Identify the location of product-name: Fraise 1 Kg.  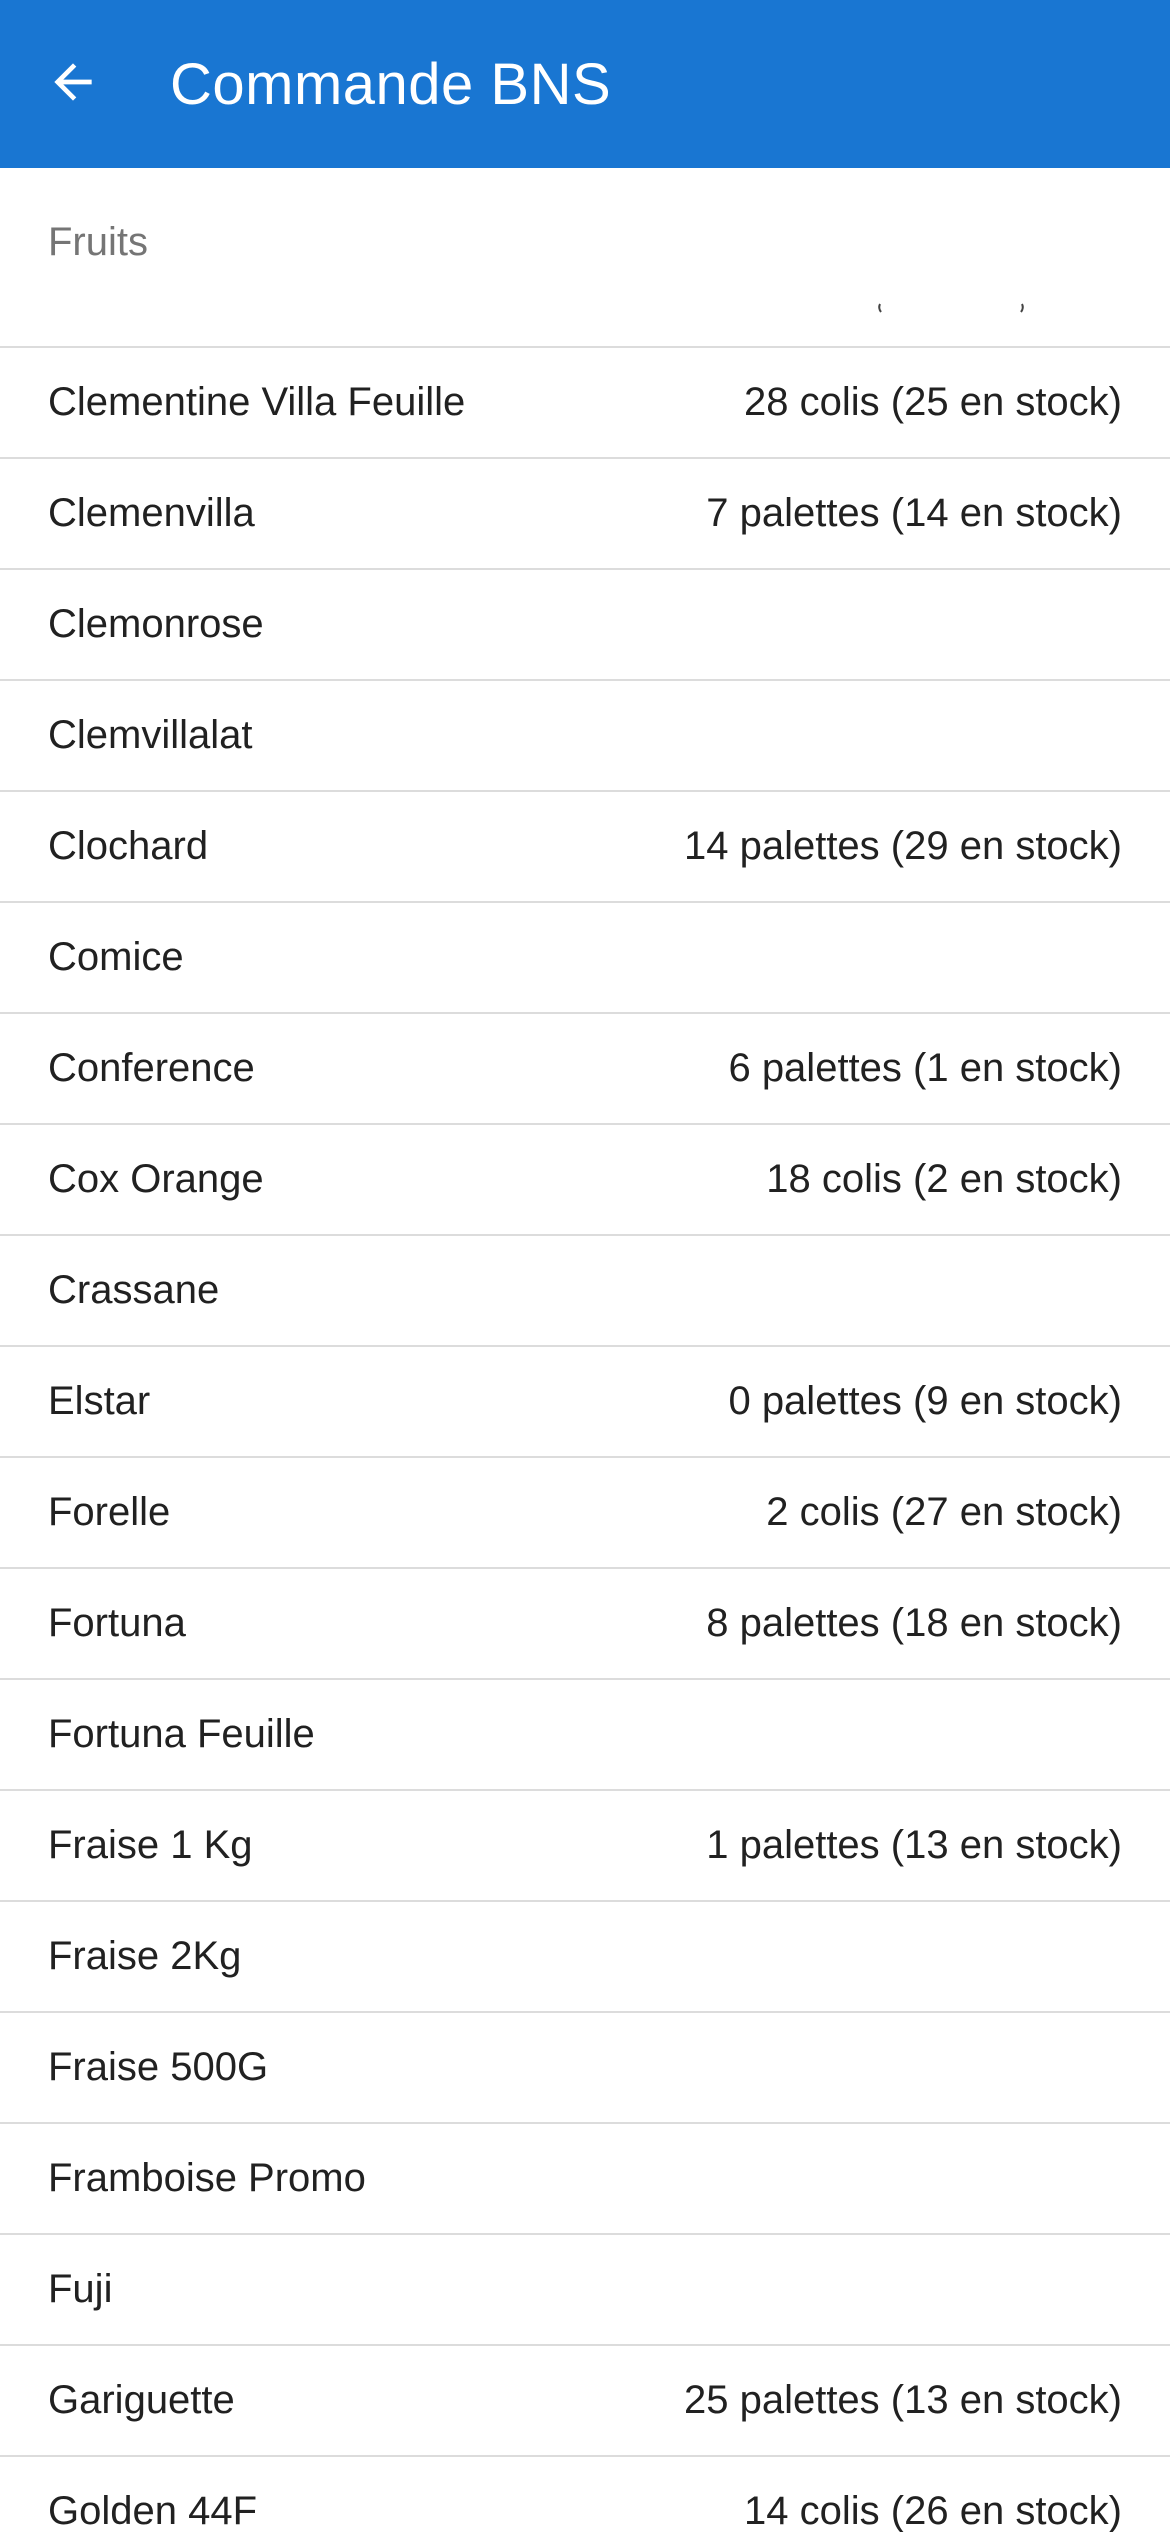
(150, 1845).